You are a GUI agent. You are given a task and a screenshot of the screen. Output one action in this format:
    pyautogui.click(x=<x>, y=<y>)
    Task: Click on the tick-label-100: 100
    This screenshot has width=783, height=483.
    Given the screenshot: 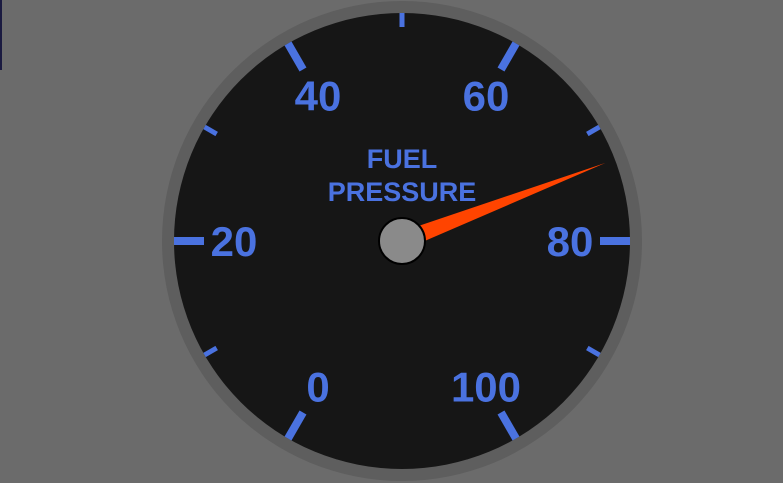 What is the action you would take?
    pyautogui.click(x=486, y=386)
    